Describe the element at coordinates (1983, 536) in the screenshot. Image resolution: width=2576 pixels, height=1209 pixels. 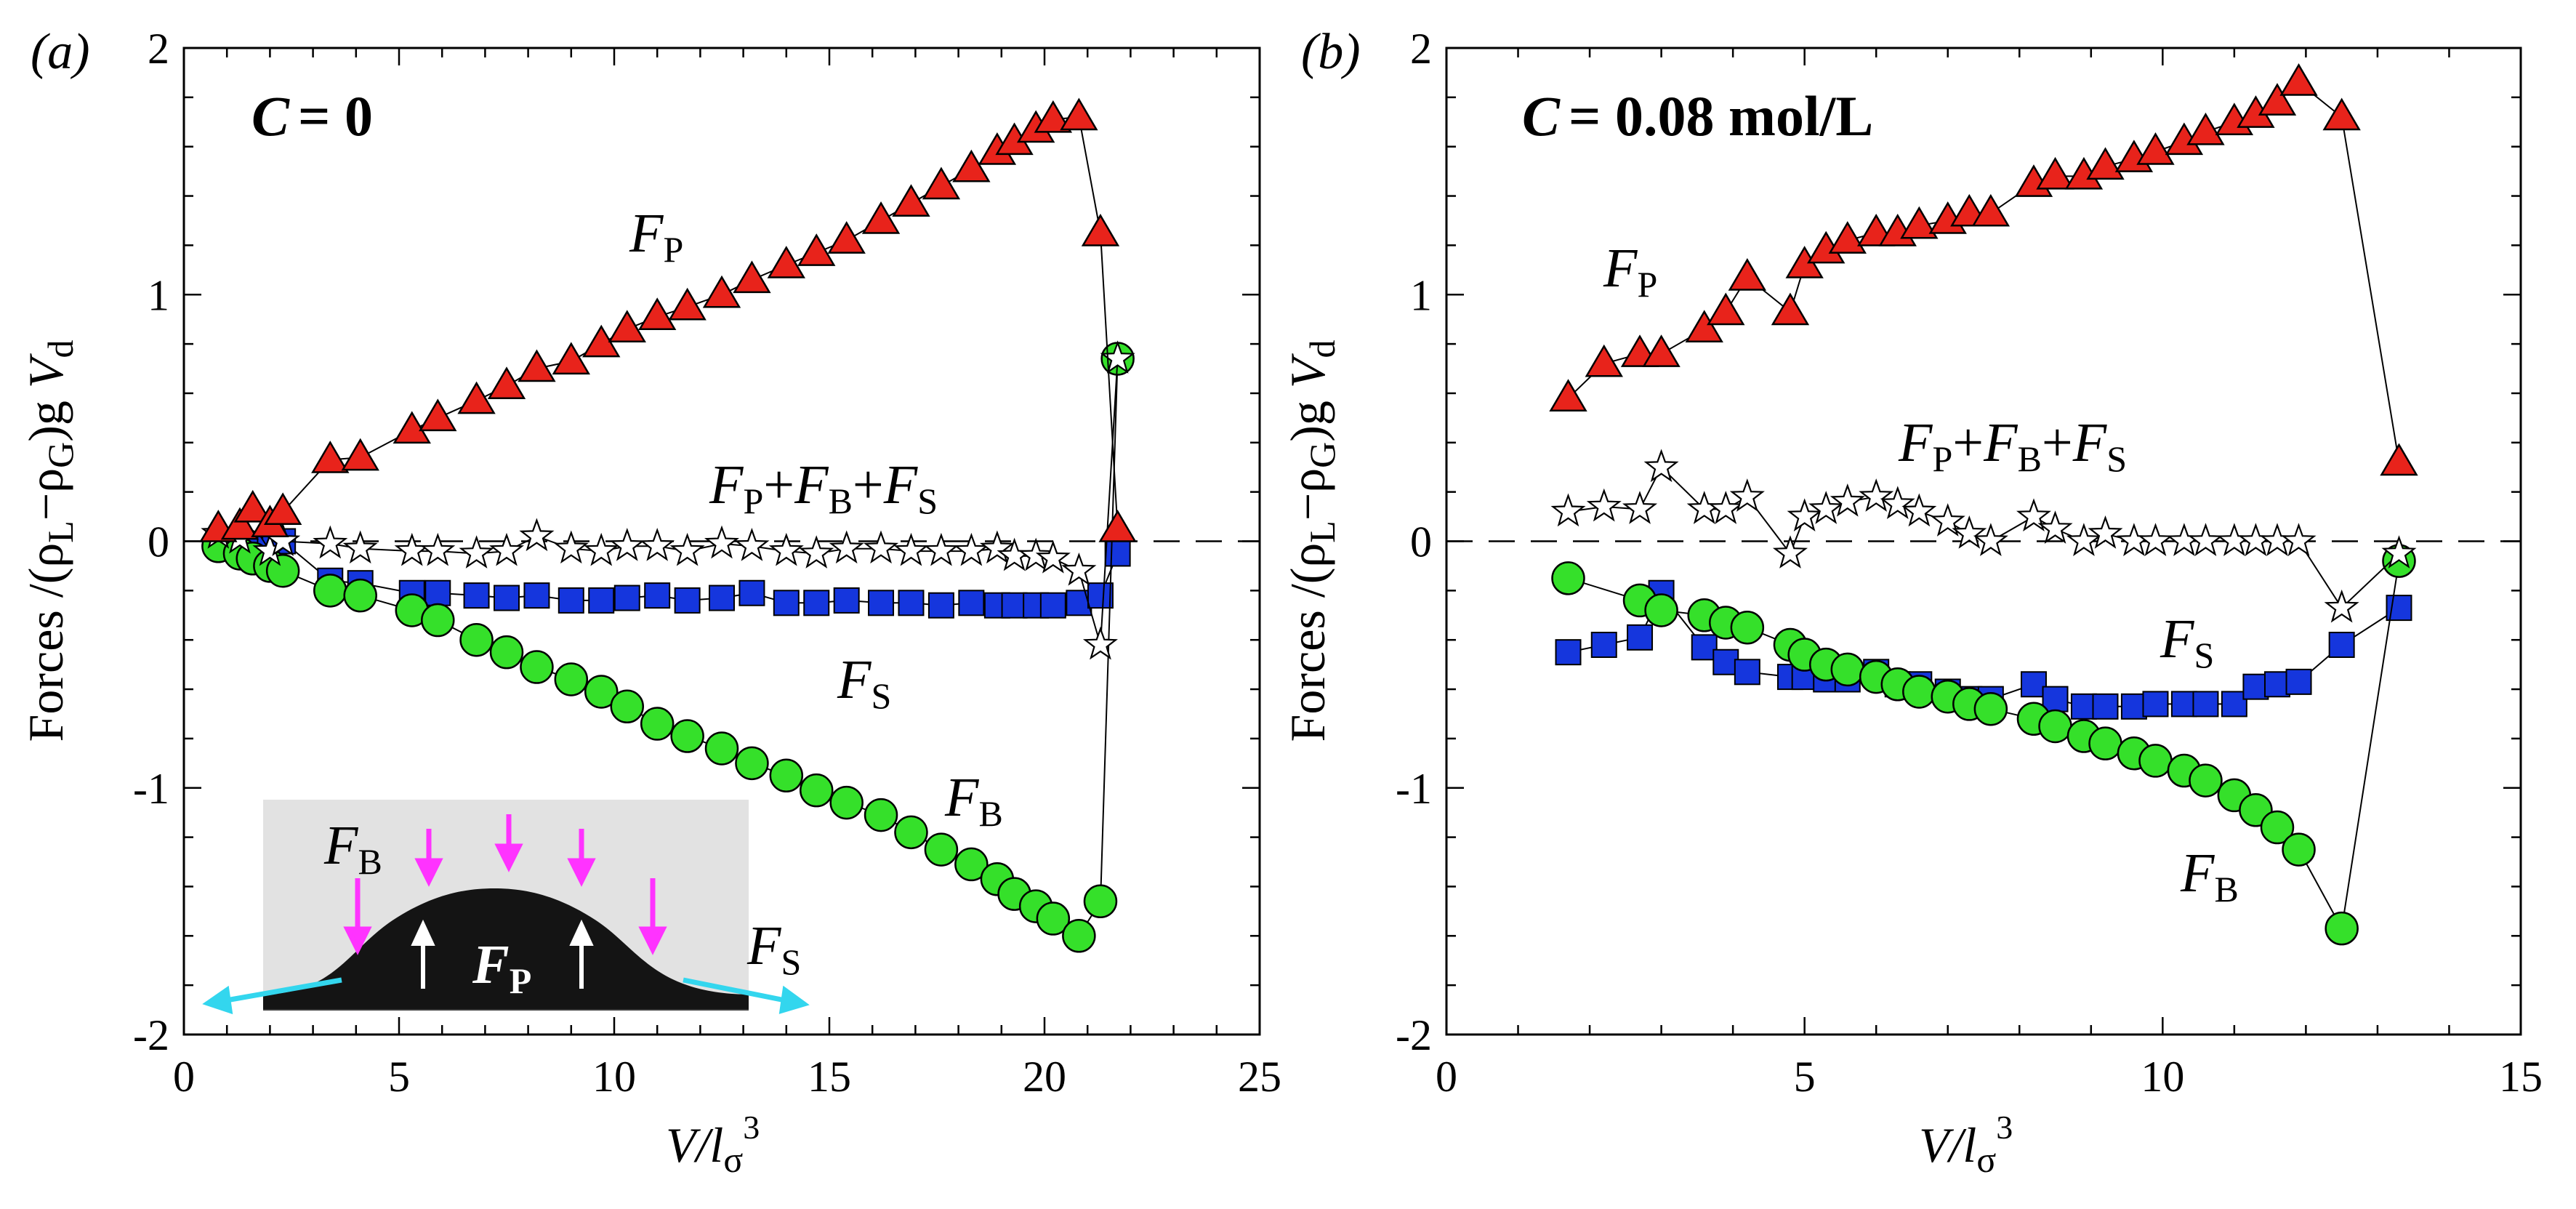
I see `series-sum-b` at that location.